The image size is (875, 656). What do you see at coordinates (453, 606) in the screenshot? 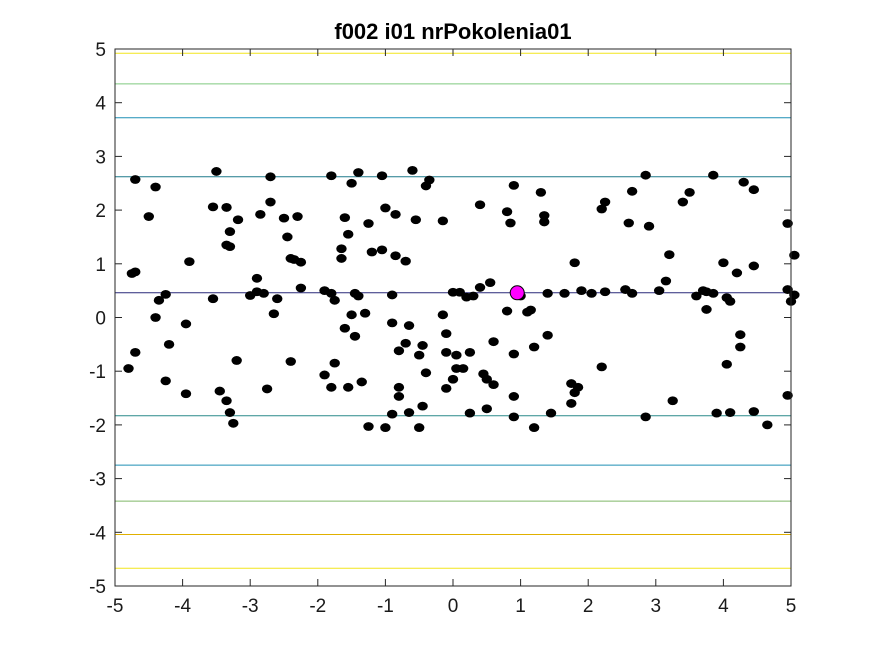
I see `x-tick-label-5: 0` at bounding box center [453, 606].